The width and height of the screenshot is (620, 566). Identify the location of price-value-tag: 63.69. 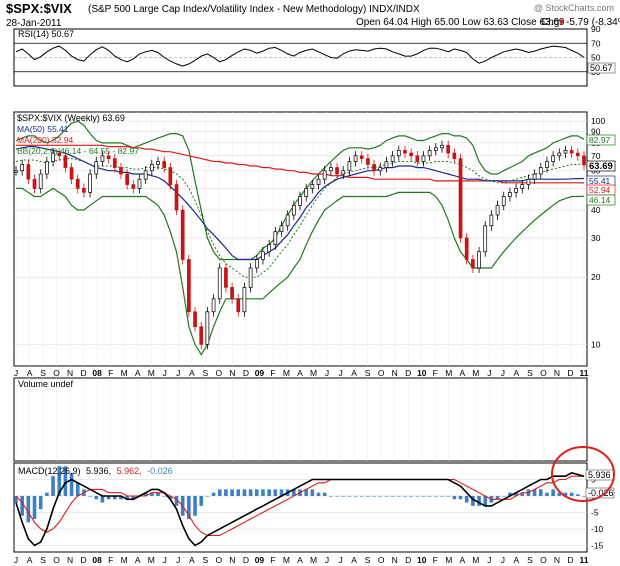
(601, 166).